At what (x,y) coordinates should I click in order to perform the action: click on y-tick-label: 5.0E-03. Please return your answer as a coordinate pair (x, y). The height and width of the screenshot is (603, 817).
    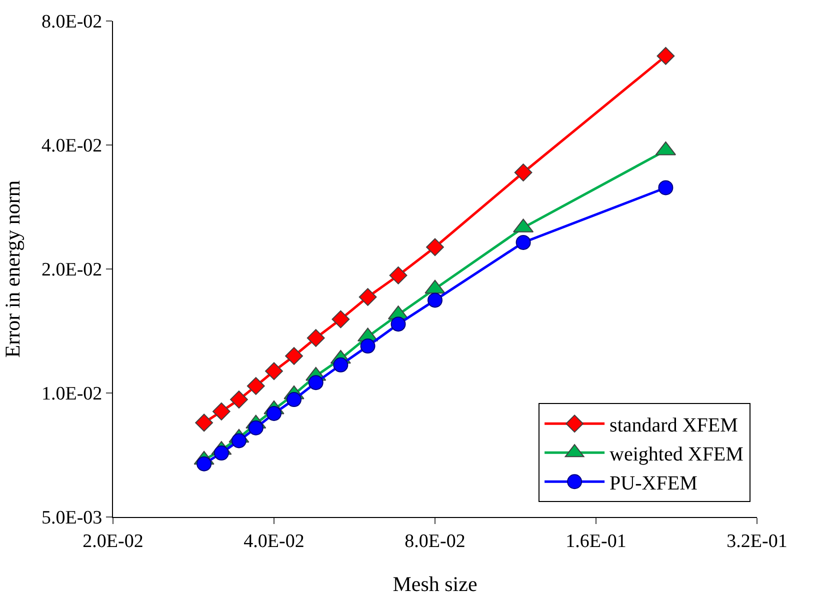
    Looking at the image, I should click on (72, 518).